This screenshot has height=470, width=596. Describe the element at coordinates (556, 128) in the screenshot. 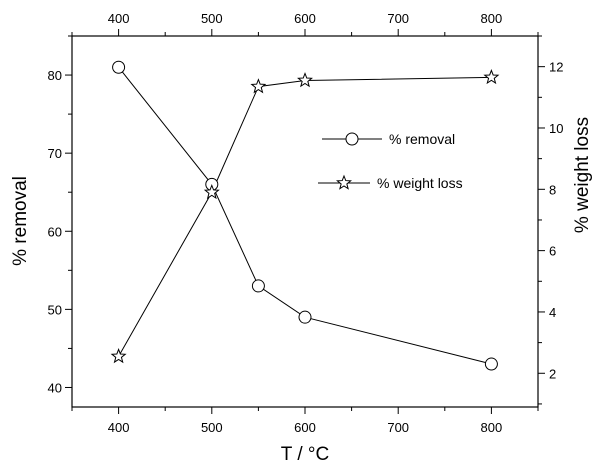

I see `y-right-tick-label: 10` at that location.